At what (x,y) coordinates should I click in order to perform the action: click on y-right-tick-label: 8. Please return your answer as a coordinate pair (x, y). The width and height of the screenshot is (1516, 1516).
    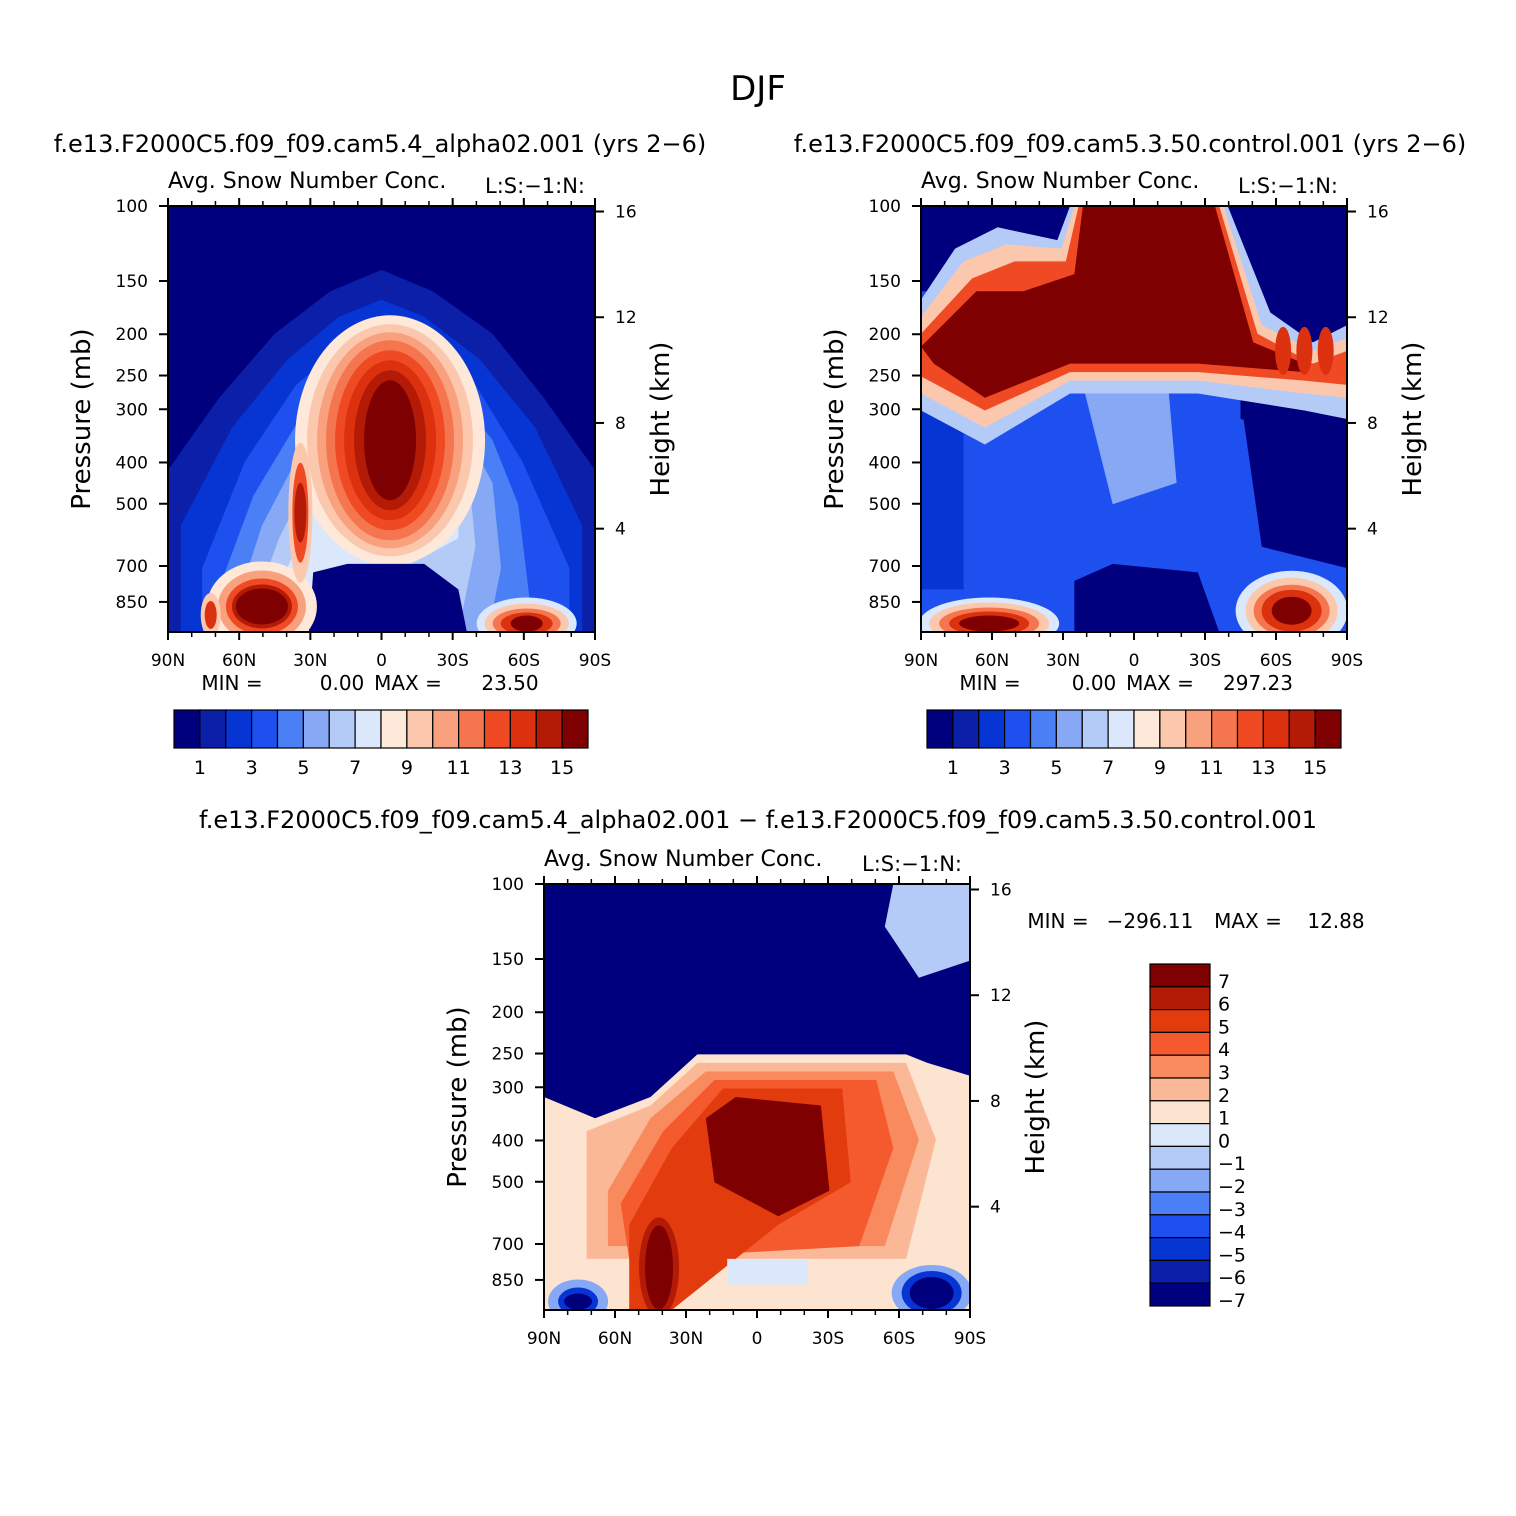
    Looking at the image, I should click on (1372, 424).